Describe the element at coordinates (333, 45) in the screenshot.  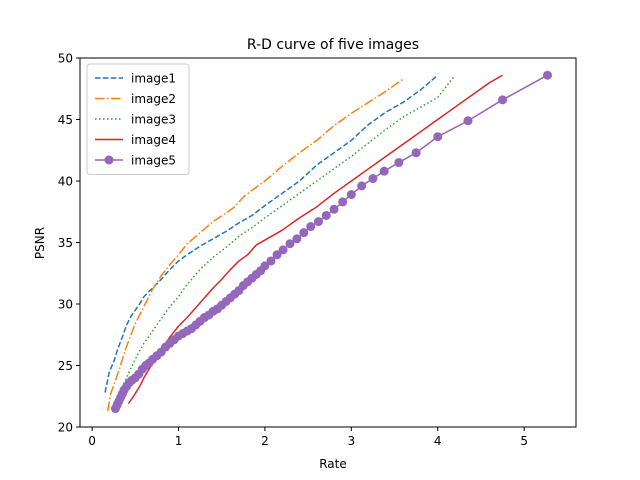
I see `chart-title: R-D curve of five images` at that location.